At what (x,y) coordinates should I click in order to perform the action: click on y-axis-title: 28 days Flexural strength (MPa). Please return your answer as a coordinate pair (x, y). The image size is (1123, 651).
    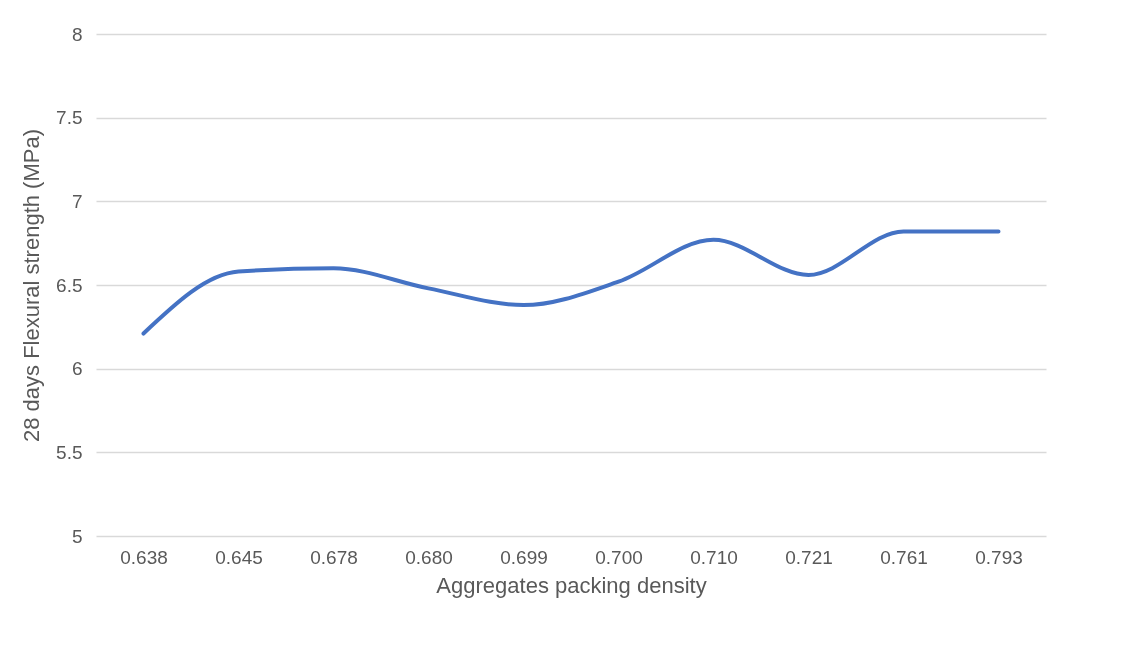
    Looking at the image, I should click on (32, 285).